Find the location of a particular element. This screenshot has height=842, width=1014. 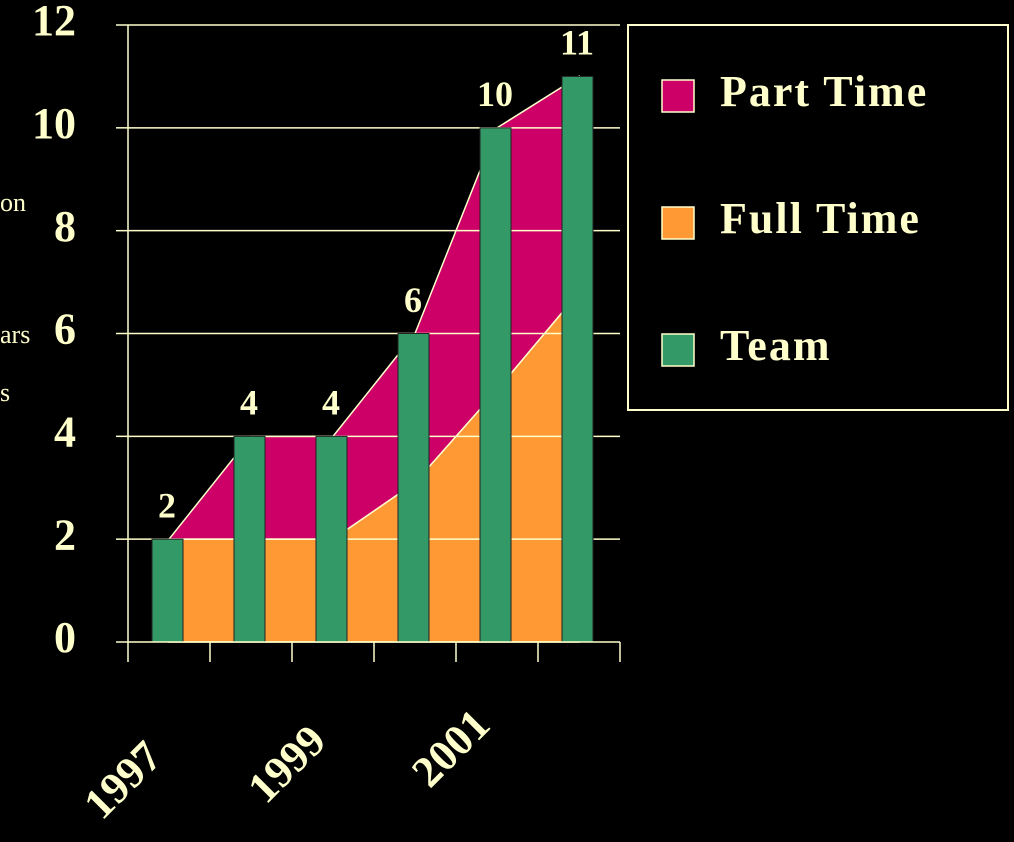

y-tick-label: 2 is located at coordinates (65, 534).